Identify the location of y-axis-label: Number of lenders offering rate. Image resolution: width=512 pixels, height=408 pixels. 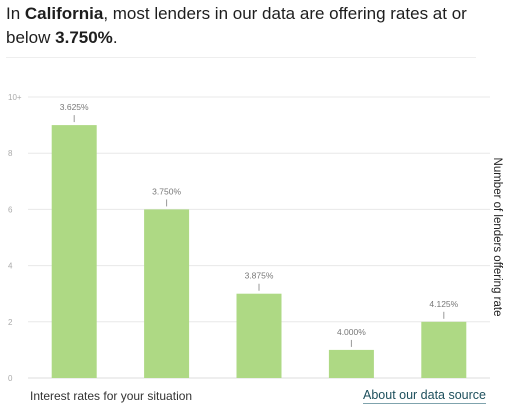
(497, 237).